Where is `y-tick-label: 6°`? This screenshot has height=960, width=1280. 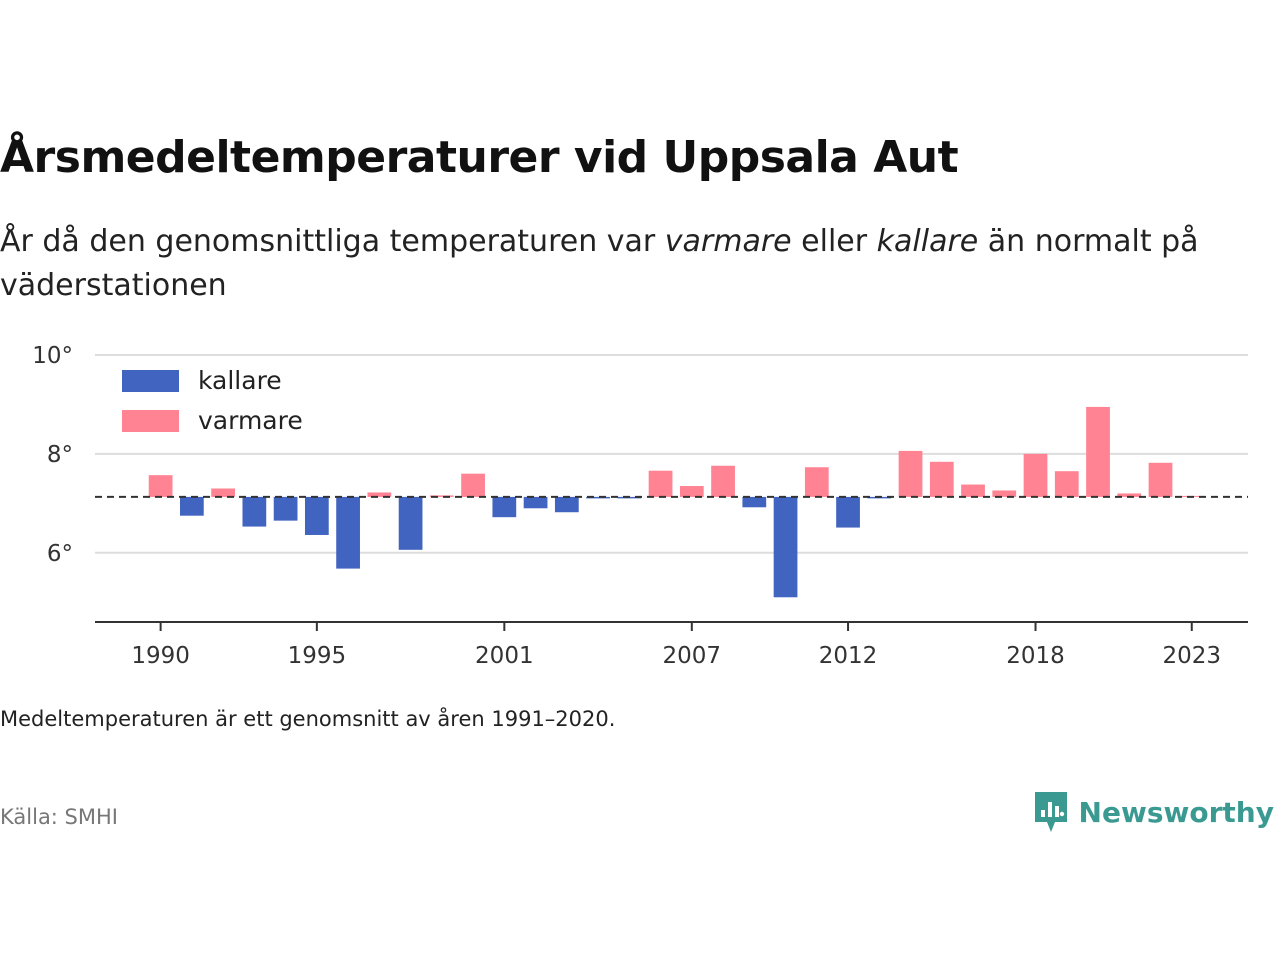 y-tick-label: 6° is located at coordinates (60, 554).